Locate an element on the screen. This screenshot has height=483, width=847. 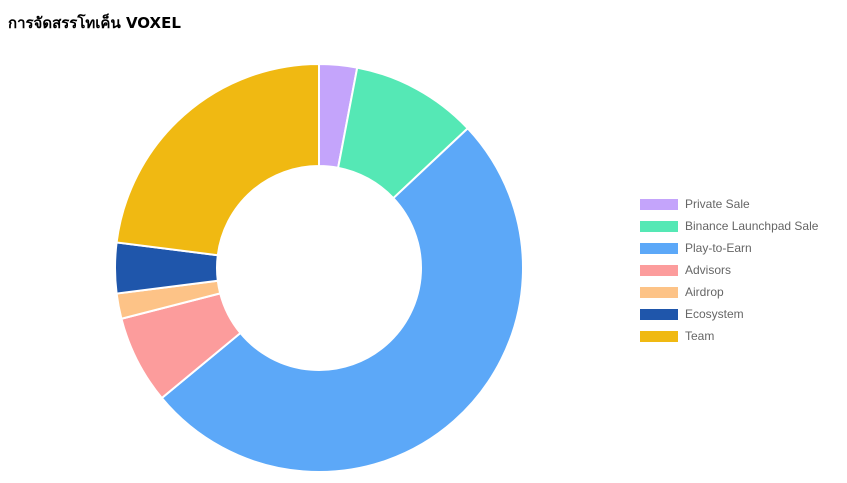
legend-item-play-to-earn: Play-to-Earn is located at coordinates (729, 248).